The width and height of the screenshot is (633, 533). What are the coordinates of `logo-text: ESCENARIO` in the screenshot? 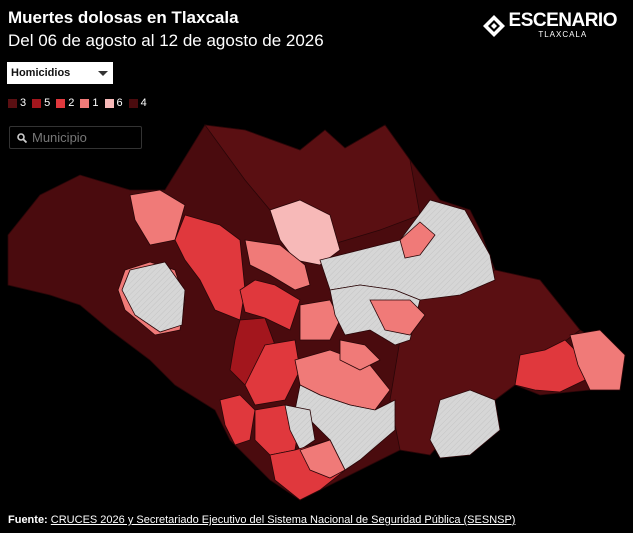 It's located at (563, 20).